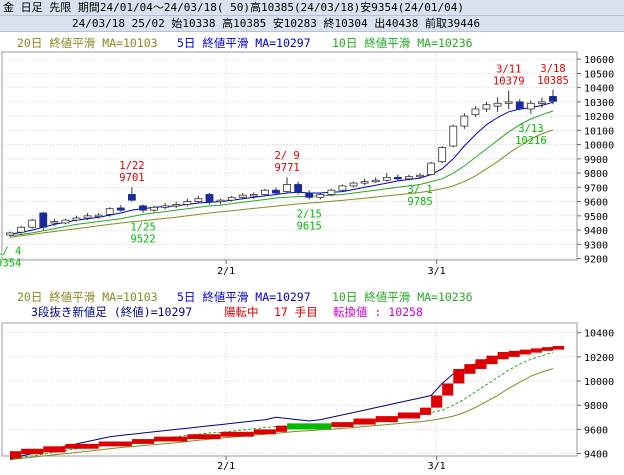 The image size is (624, 475). Describe the element at coordinates (596, 174) in the screenshot. I see `upper-y-tick-label: 9800` at that location.